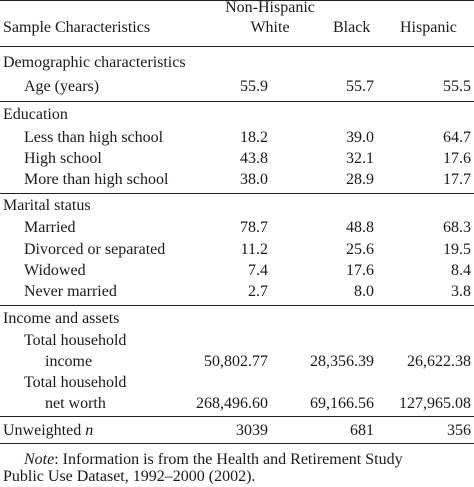 The image size is (474, 487). Describe the element at coordinates (457, 86) in the screenshot. I see `row-age-hispanic: 55.5` at that location.